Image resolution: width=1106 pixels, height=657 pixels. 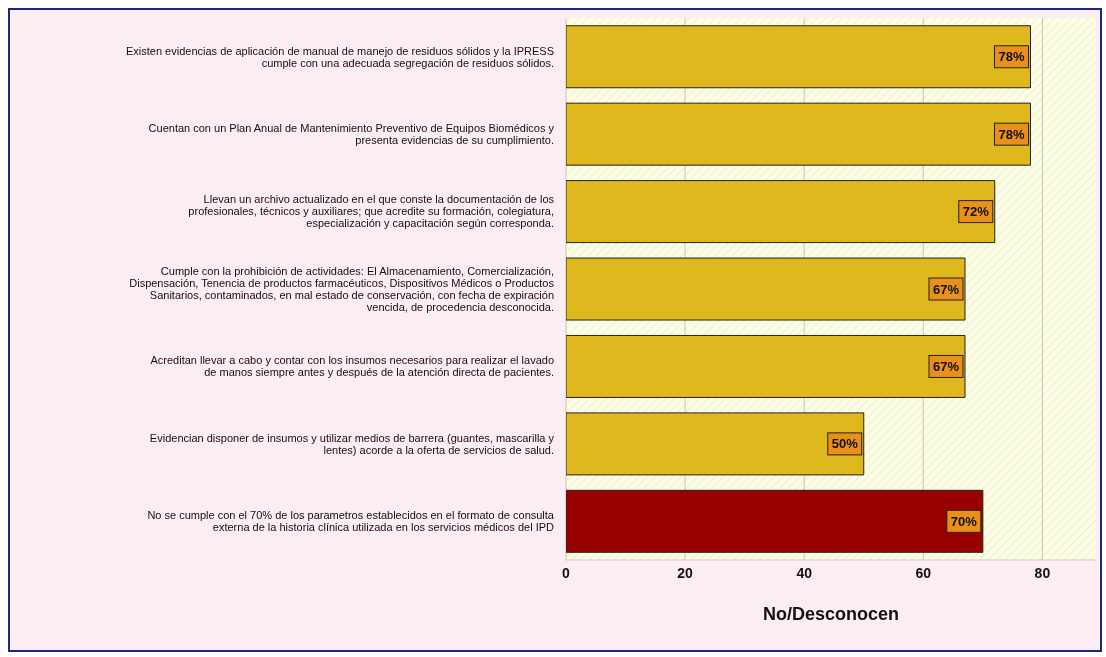 What do you see at coordinates (831, 614) in the screenshot?
I see `x-axis-title: No/Desconocen` at bounding box center [831, 614].